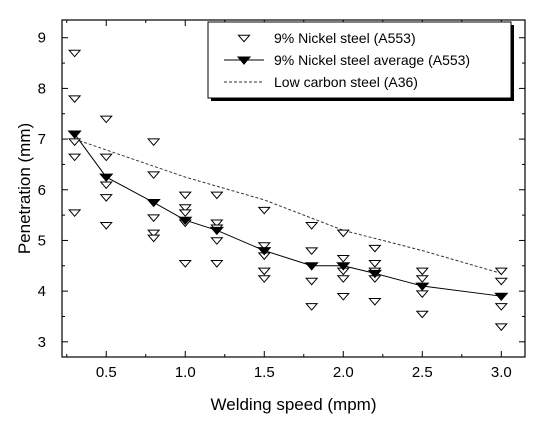 This screenshot has height=427, width=550. I want to click on y-axis-label: Penetration (mm), so click(24, 188).